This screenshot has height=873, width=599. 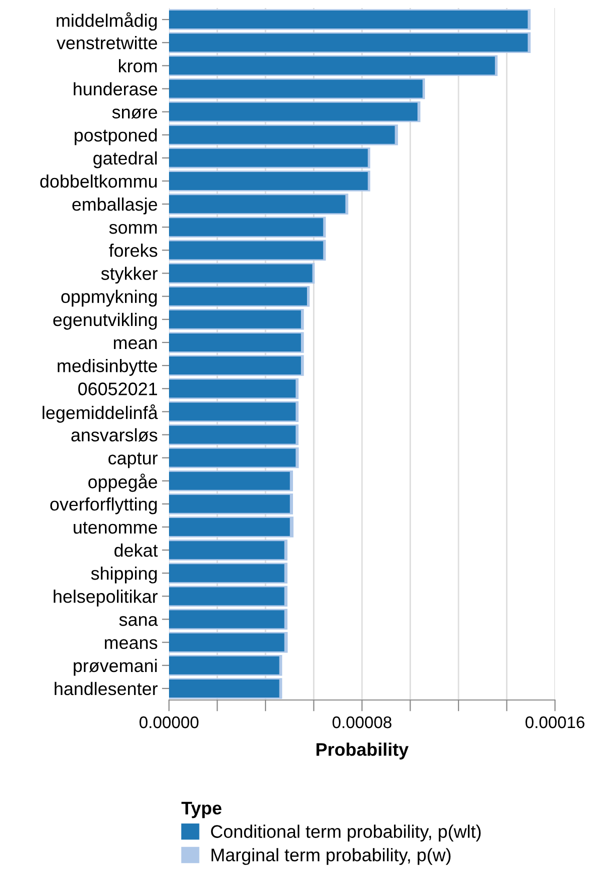 What do you see at coordinates (115, 667) in the screenshot?
I see `y-tick-label: prøvemani` at bounding box center [115, 667].